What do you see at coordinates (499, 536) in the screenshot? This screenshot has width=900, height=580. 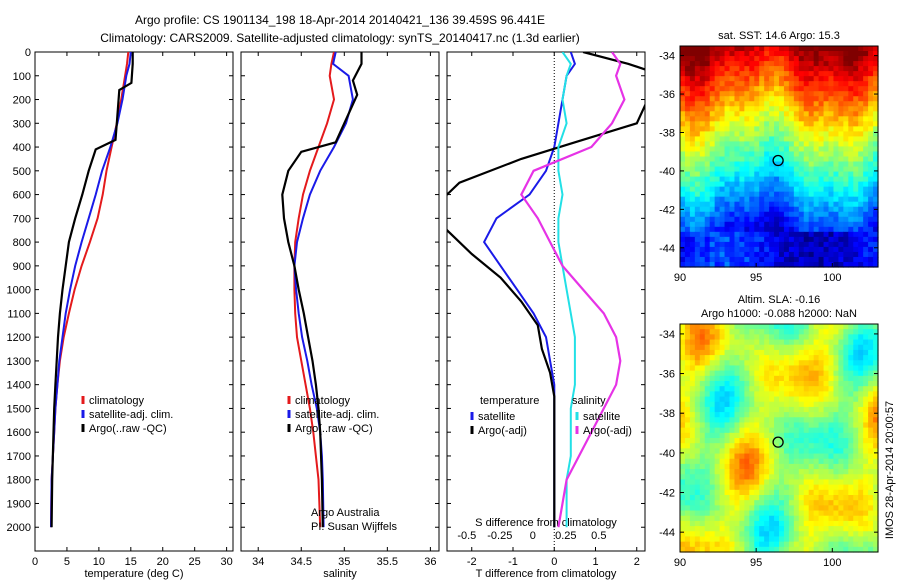 I see `top-tick-label: -0.25` at bounding box center [499, 536].